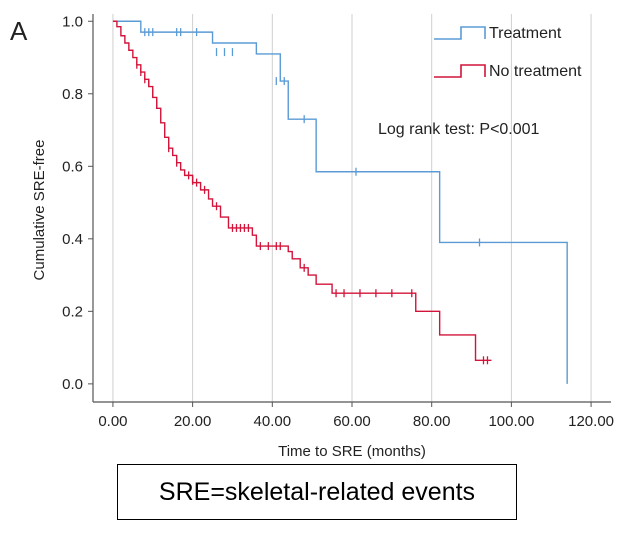 Image resolution: width=644 pixels, height=539 pixels. I want to click on y-tick-label: 0.0, so click(72, 384).